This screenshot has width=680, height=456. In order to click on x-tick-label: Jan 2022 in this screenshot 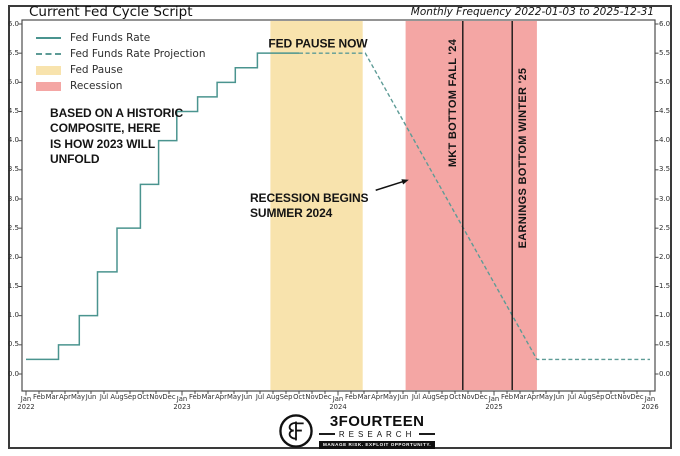, I will do `click(26, 403)`.